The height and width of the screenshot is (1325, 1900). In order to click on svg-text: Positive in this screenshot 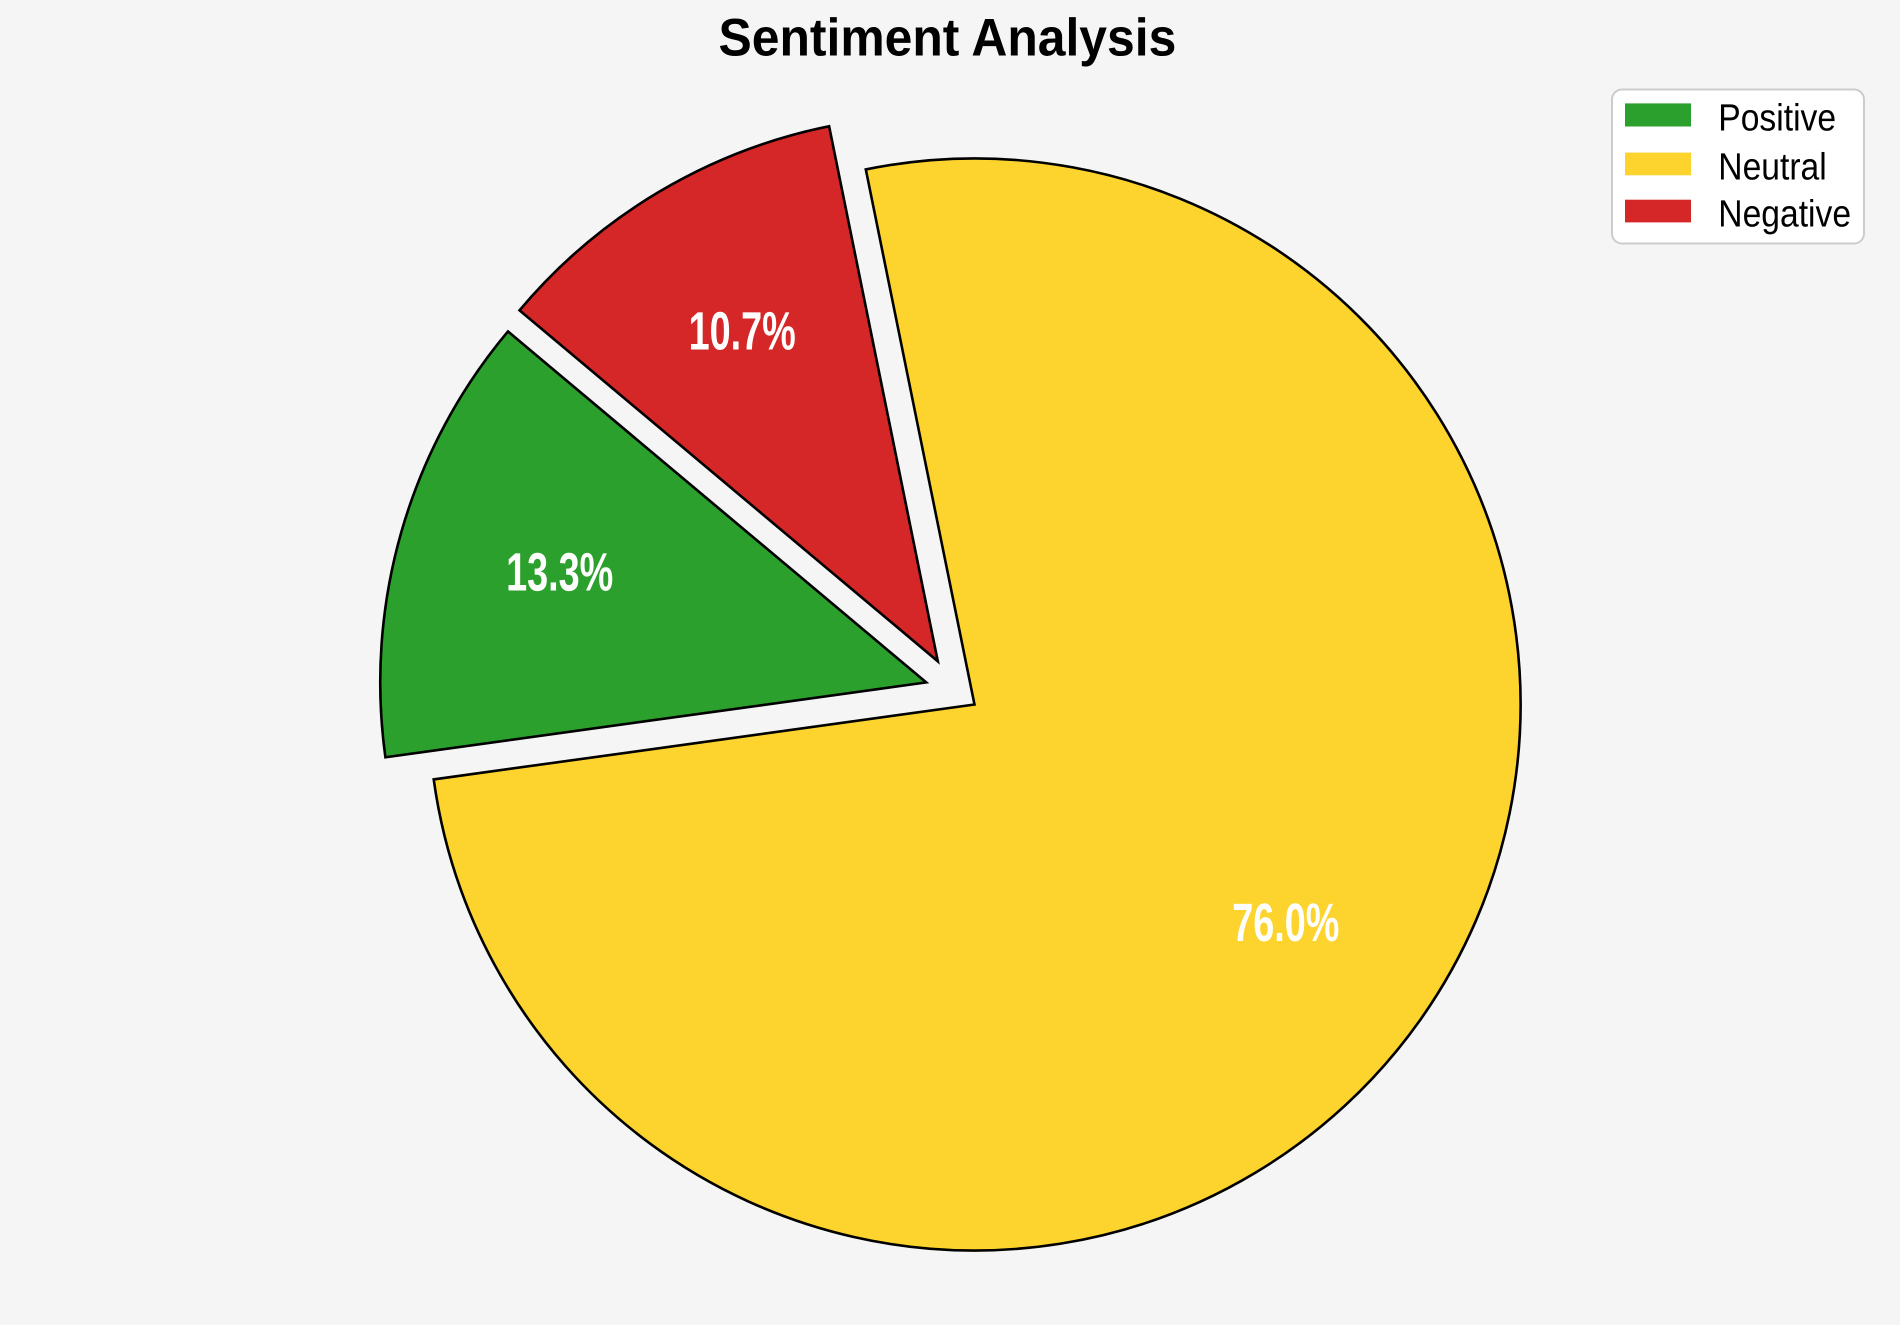, I will do `click(1777, 119)`.